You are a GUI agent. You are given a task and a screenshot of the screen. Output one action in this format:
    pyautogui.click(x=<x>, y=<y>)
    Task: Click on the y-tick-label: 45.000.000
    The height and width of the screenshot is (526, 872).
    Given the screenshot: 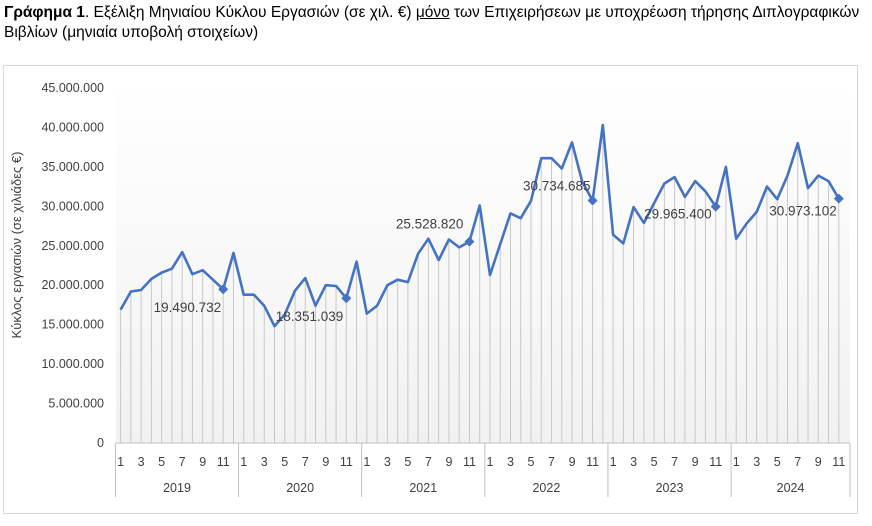 What is the action you would take?
    pyautogui.click(x=72, y=88)
    